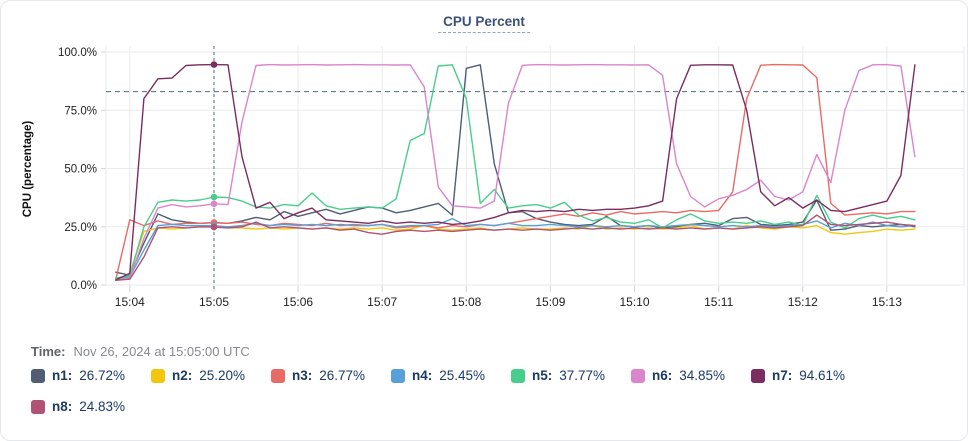  What do you see at coordinates (582, 375) in the screenshot?
I see `legend-value-n5: 37.77%` at bounding box center [582, 375].